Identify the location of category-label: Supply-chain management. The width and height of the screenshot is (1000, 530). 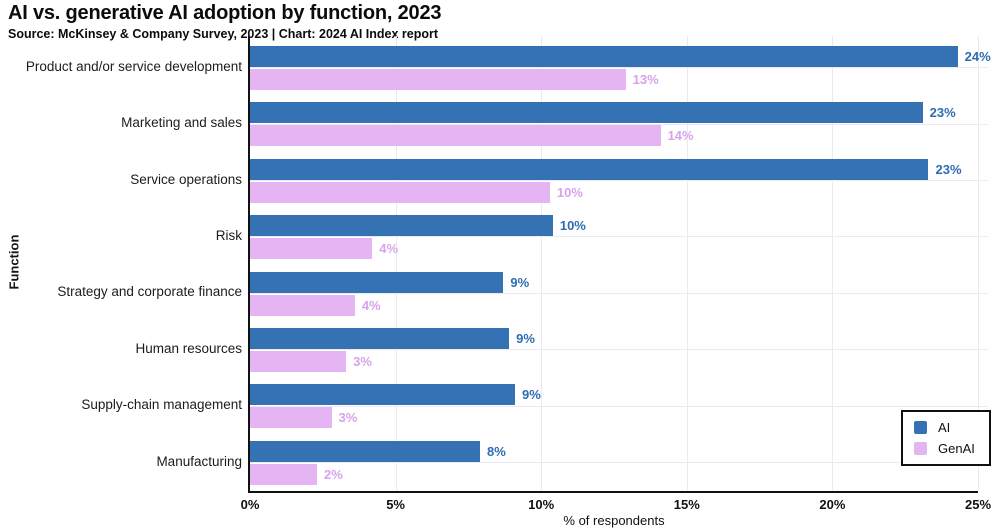
(161, 405).